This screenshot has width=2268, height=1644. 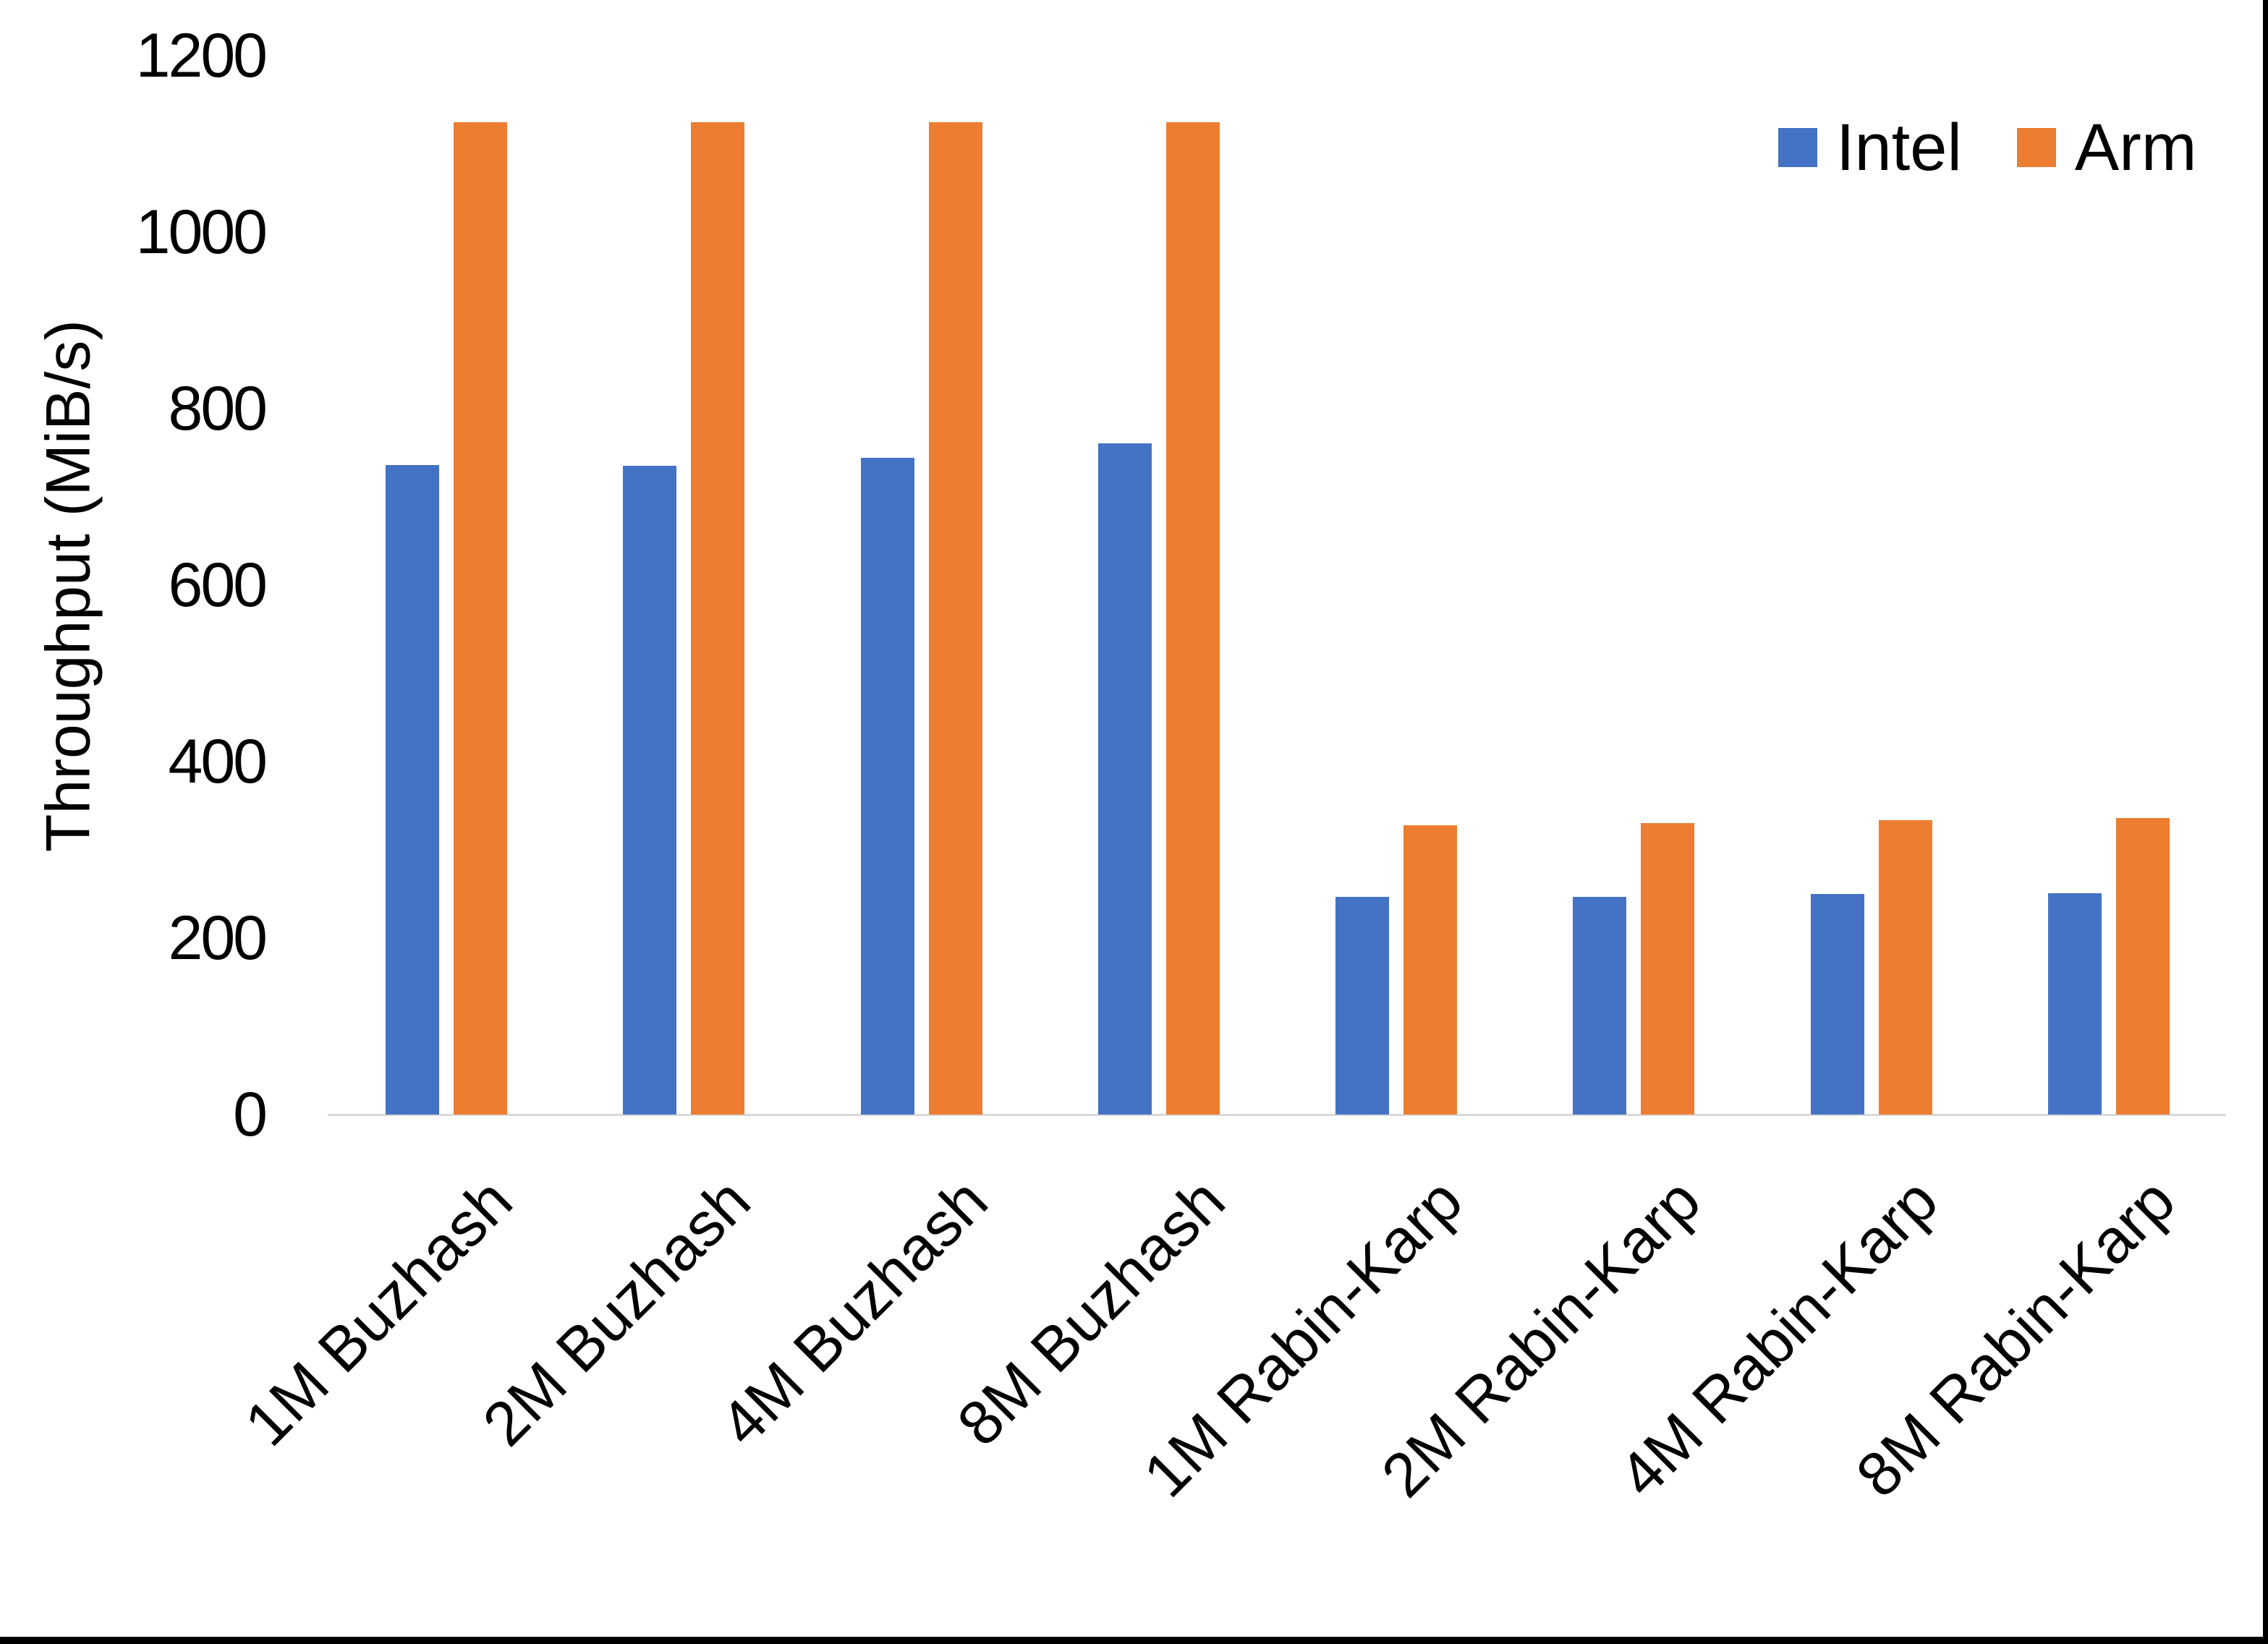 I want to click on legend-swatch-arm-icon, so click(x=2036, y=147).